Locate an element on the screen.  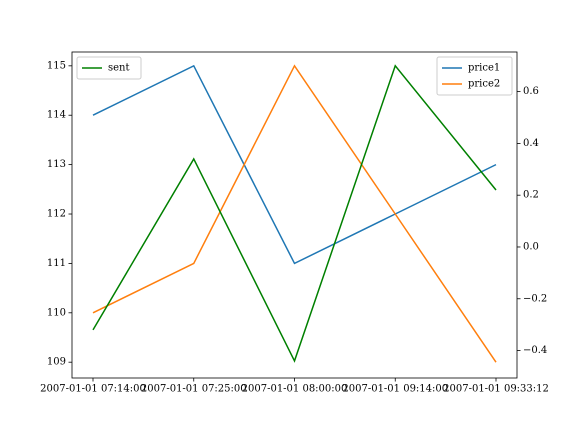
y2-tick-label: −0.2 is located at coordinates (535, 298).